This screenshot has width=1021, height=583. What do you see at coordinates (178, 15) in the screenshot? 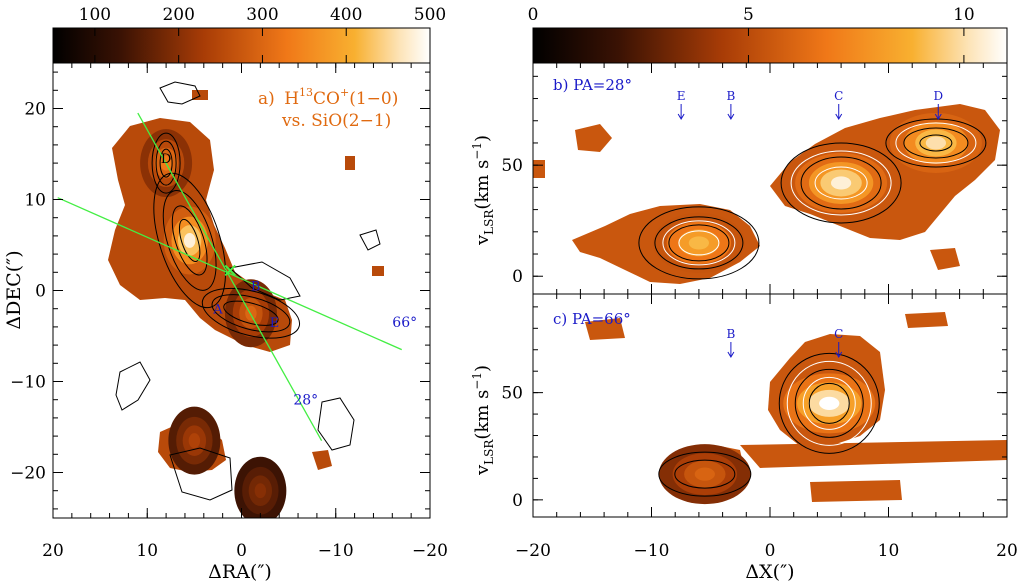
I see `colorbar-a-tick-label: 200` at bounding box center [178, 15].